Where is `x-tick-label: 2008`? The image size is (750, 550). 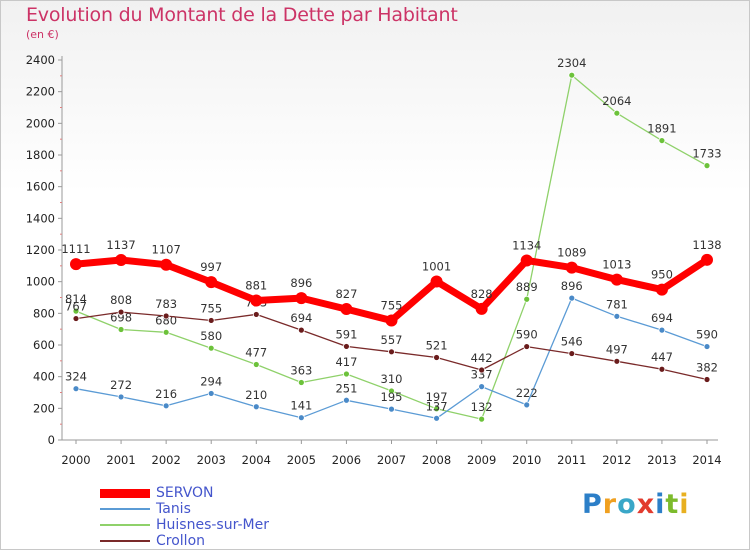 x-tick-label: 2008 is located at coordinates (436, 460).